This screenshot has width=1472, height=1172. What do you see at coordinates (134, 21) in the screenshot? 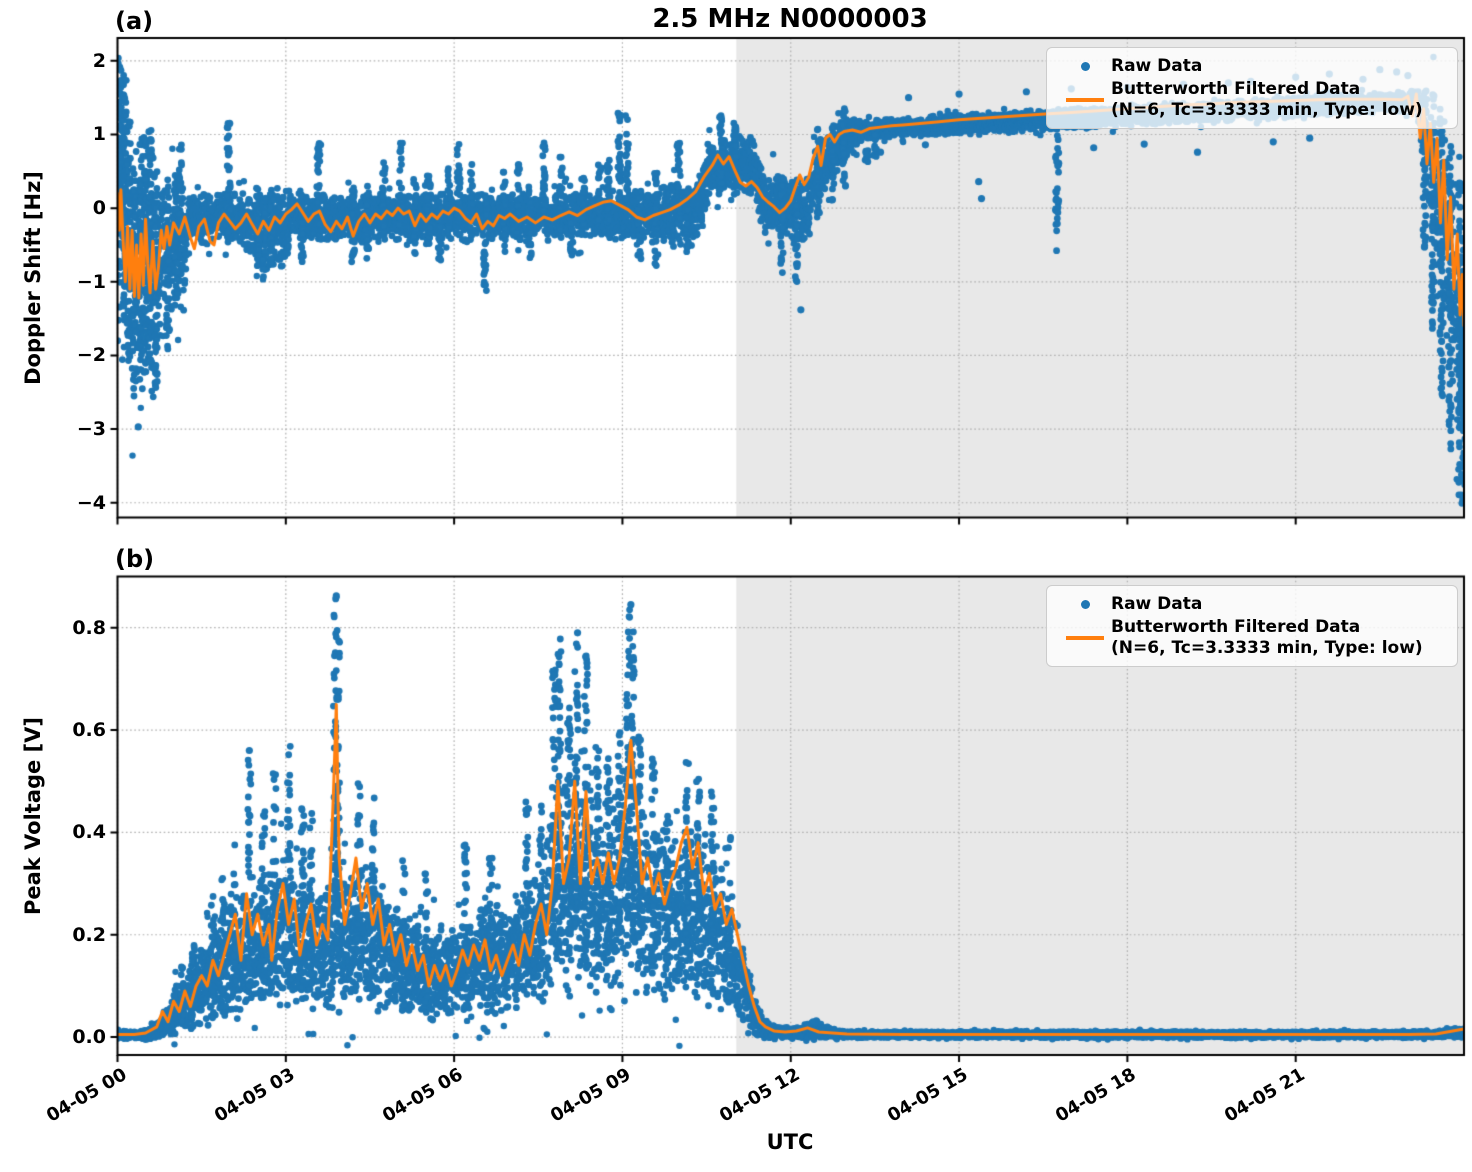
I see `panel-a-label: (a)` at bounding box center [134, 21].